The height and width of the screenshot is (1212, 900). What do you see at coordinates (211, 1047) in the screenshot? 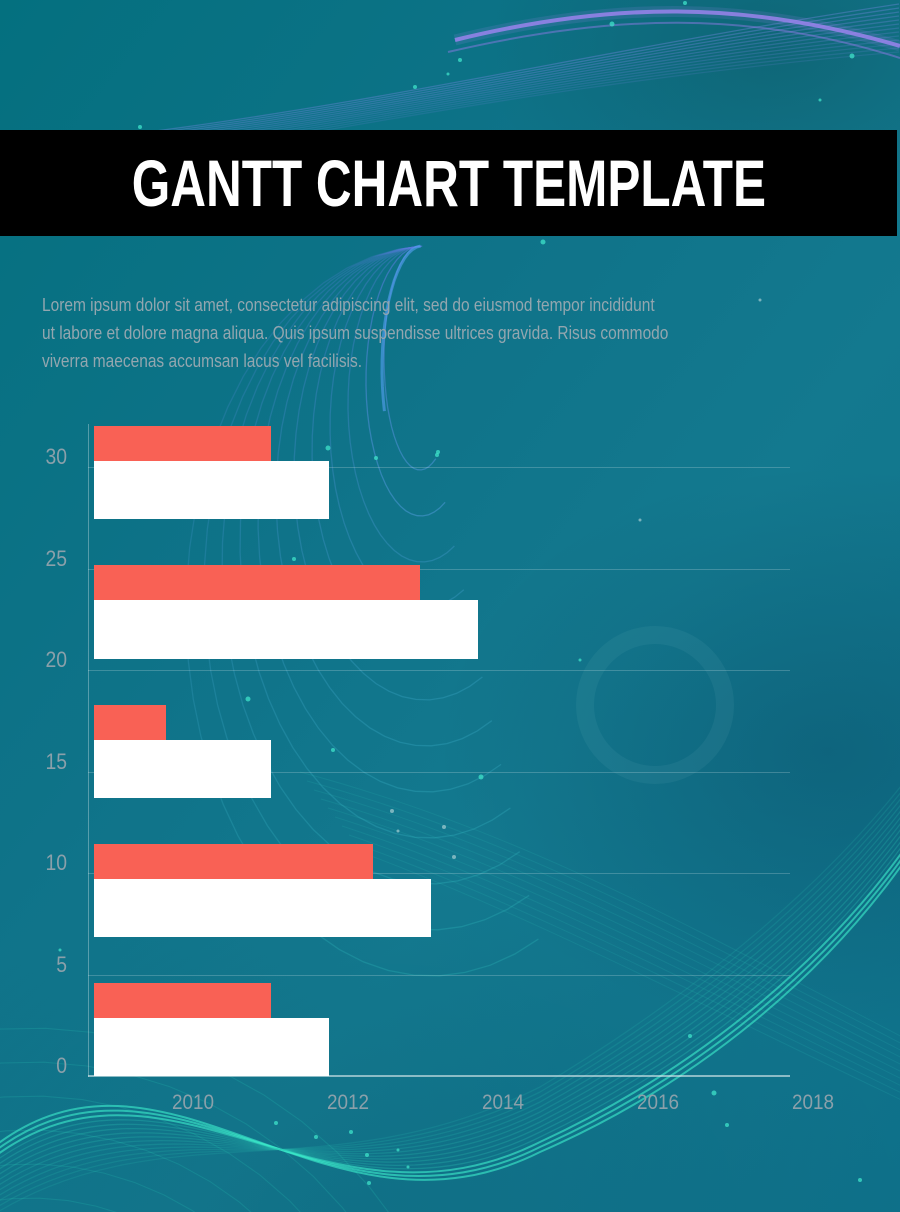
I see `gantt-bar-white-row5` at bounding box center [211, 1047].